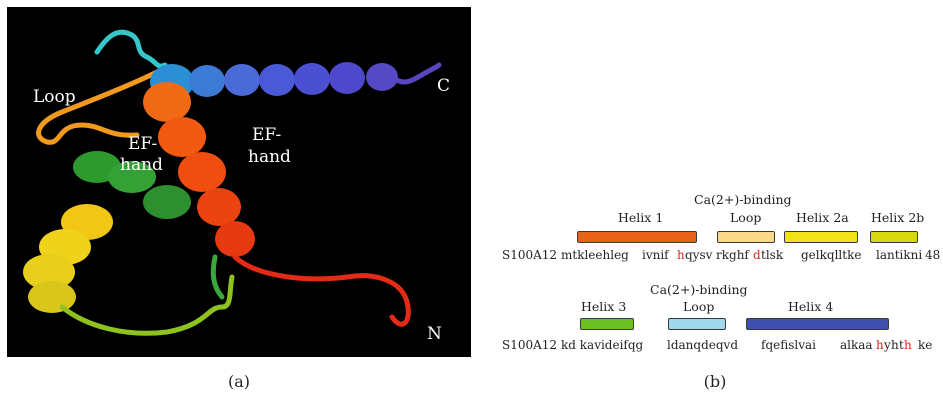 The width and height of the screenshot is (943, 396). What do you see at coordinates (434, 334) in the screenshot?
I see `n-terminus-label: N` at bounding box center [434, 334].